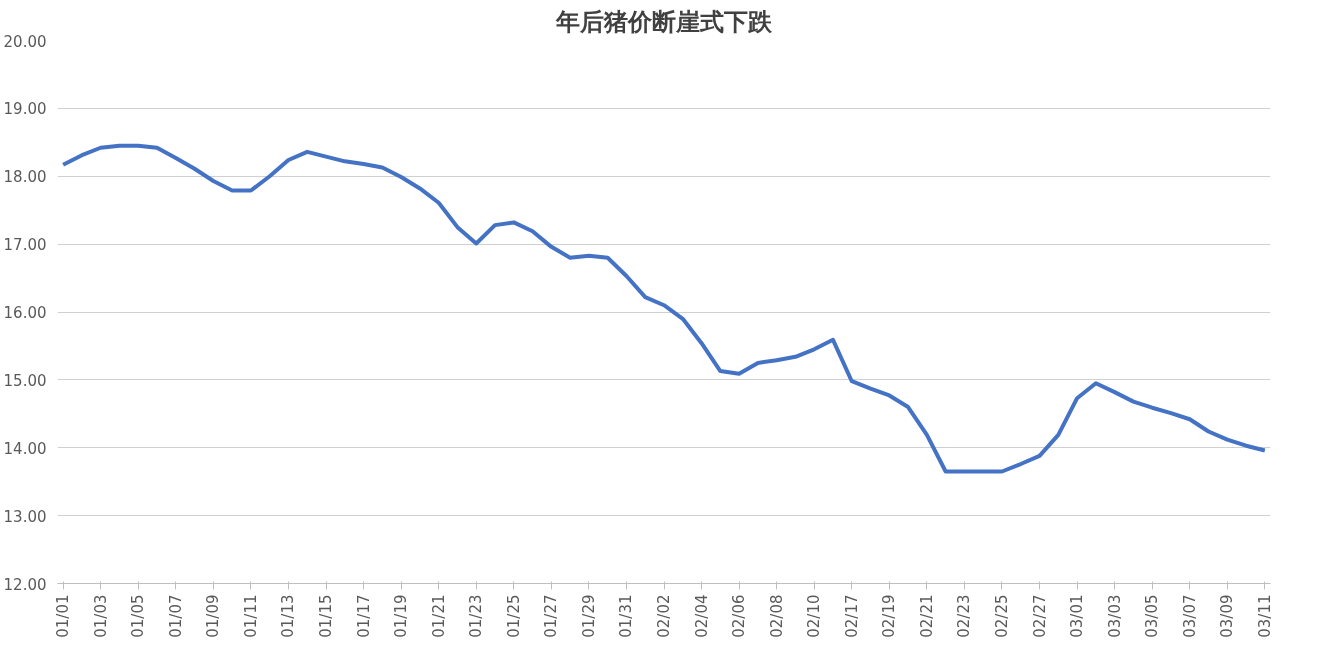 This screenshot has width=1326, height=654. What do you see at coordinates (25, 380) in the screenshot?
I see `y-tick-label: 15.00` at bounding box center [25, 380].